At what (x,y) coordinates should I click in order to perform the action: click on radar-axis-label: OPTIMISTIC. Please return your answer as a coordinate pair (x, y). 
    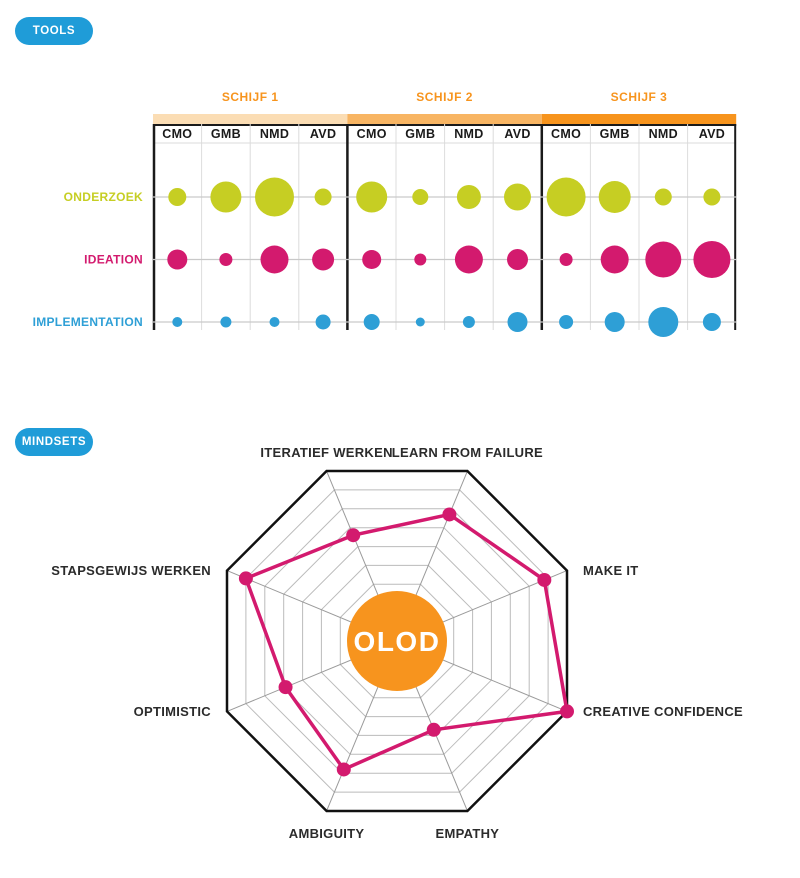
    Looking at the image, I should click on (173, 711).